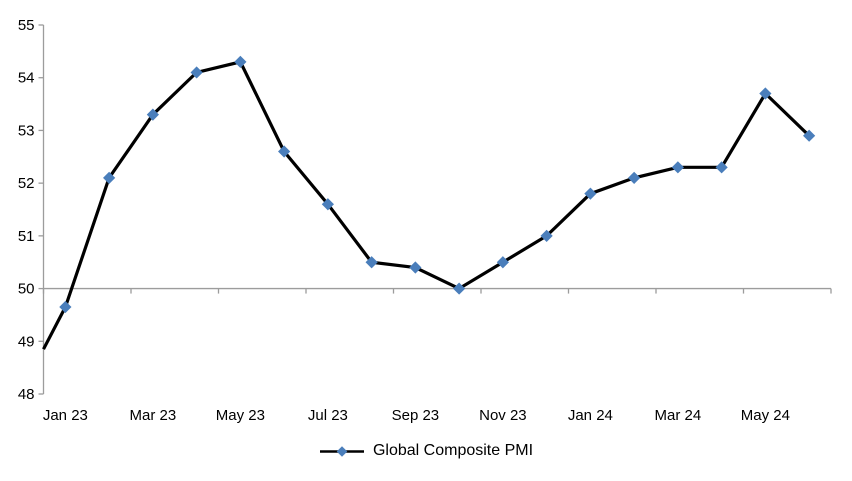 This screenshot has height=481, width=852. I want to click on y-axis-tick-label: 53, so click(26, 130).